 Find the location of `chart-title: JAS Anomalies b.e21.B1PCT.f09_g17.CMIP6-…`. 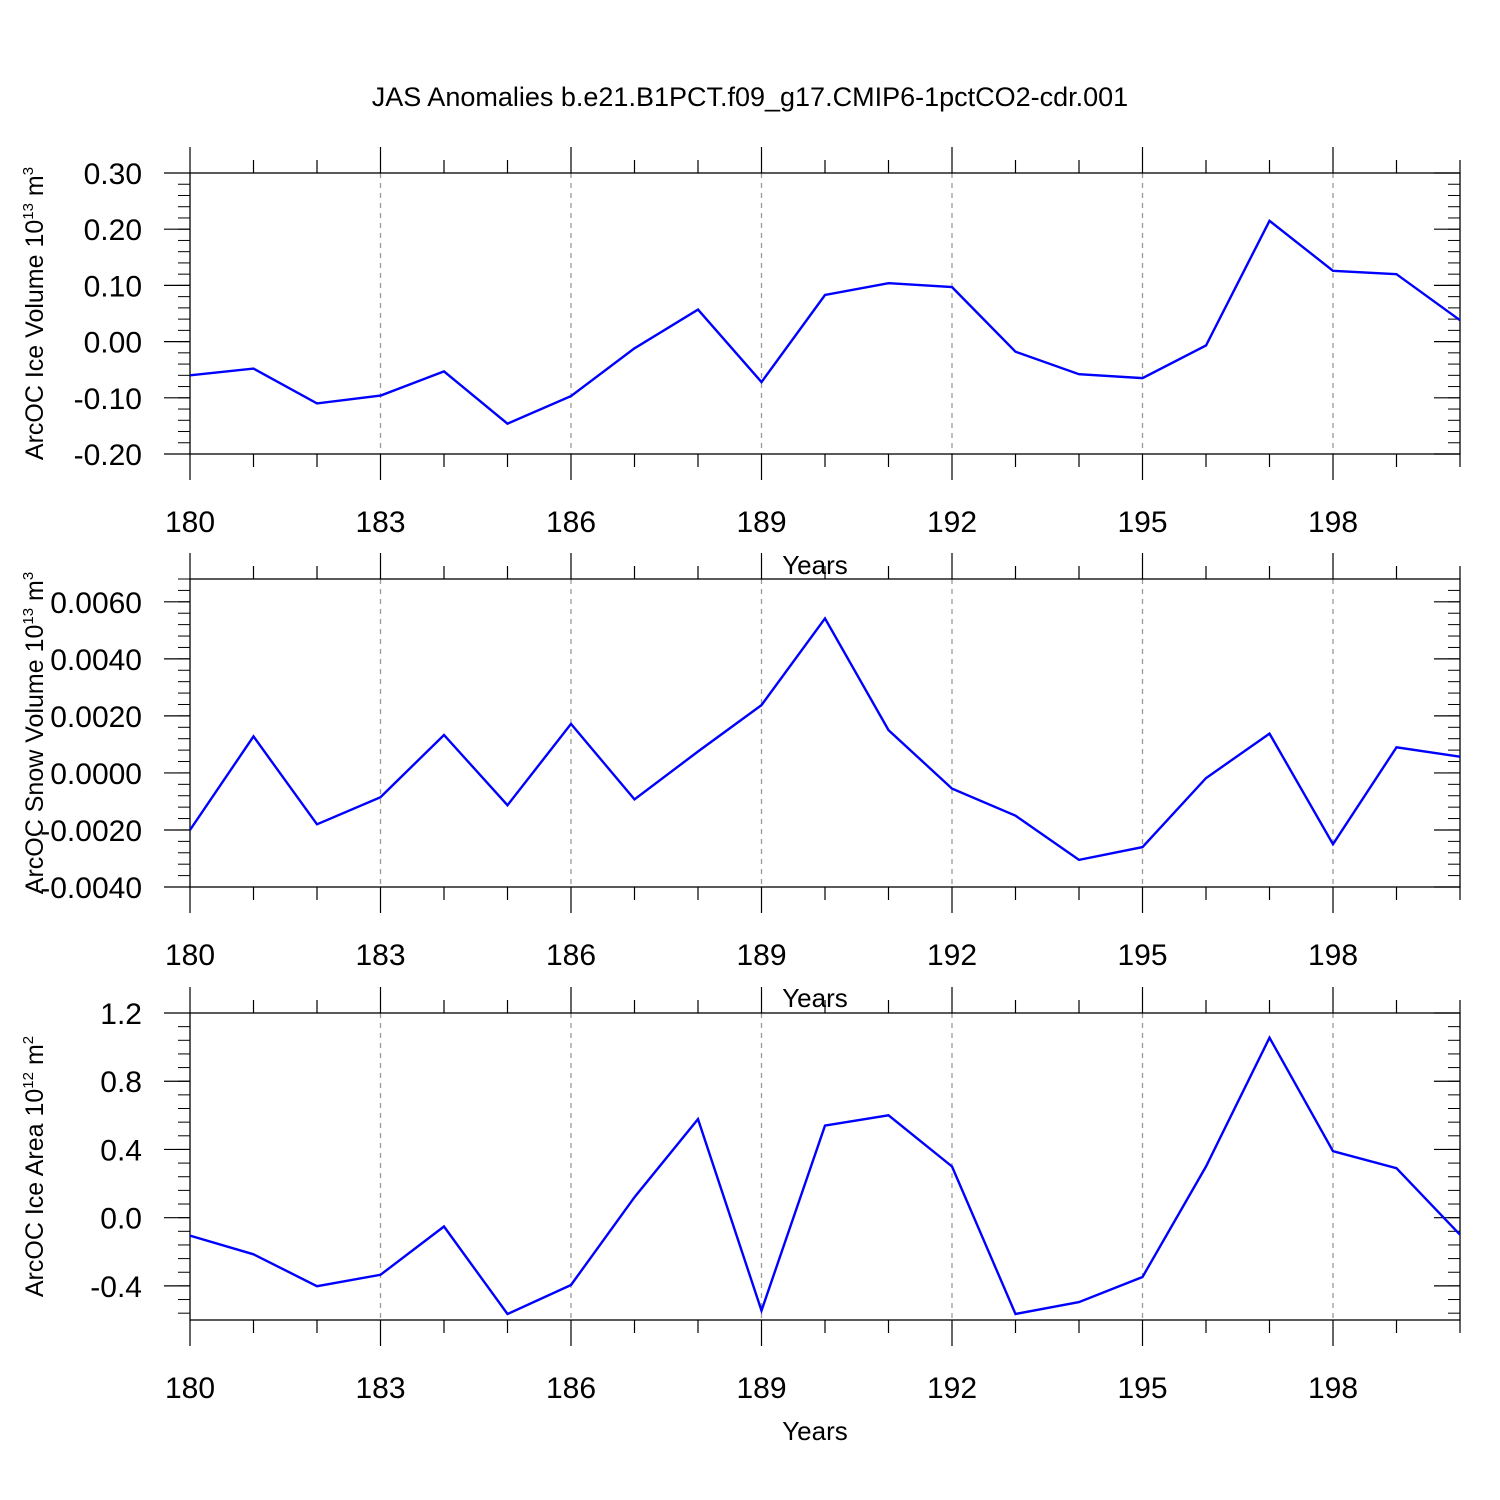

chart-title: JAS Anomalies b.e21.B1PCT.f09_g17.CMIP6-… is located at coordinates (750, 97).